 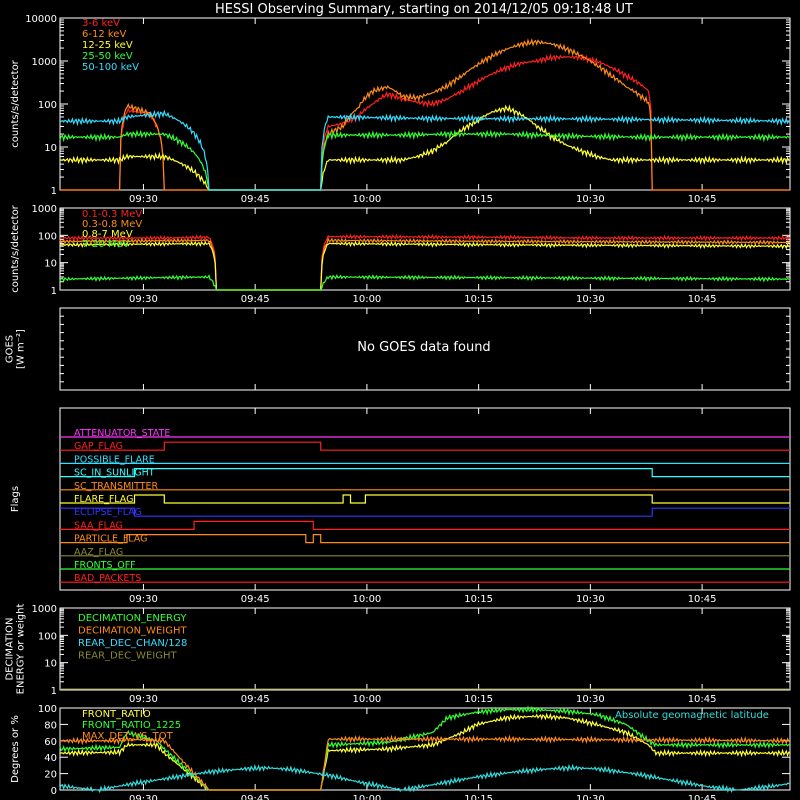 What do you see at coordinates (132, 631) in the screenshot?
I see `legend-entry: DECIMATION_WEIGHT` at bounding box center [132, 631].